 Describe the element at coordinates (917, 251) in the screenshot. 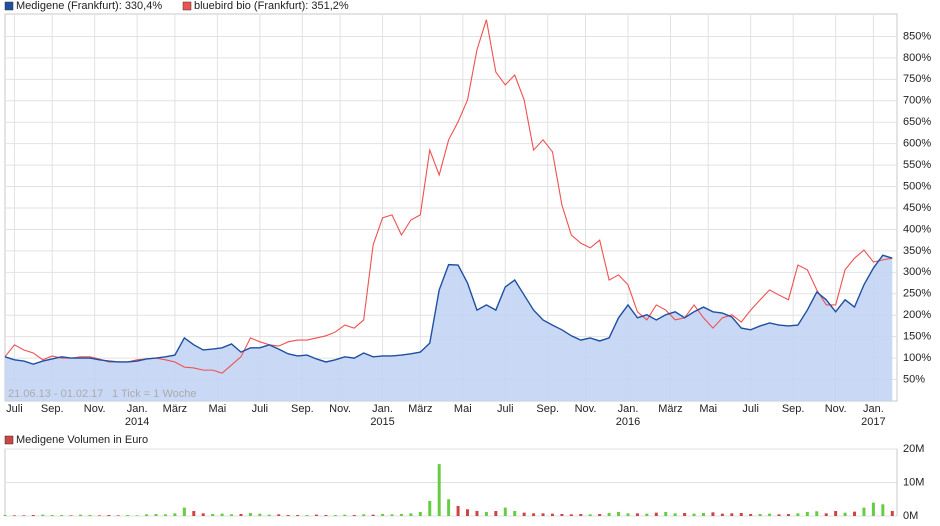

I see `y-tick-label: 350%` at that location.